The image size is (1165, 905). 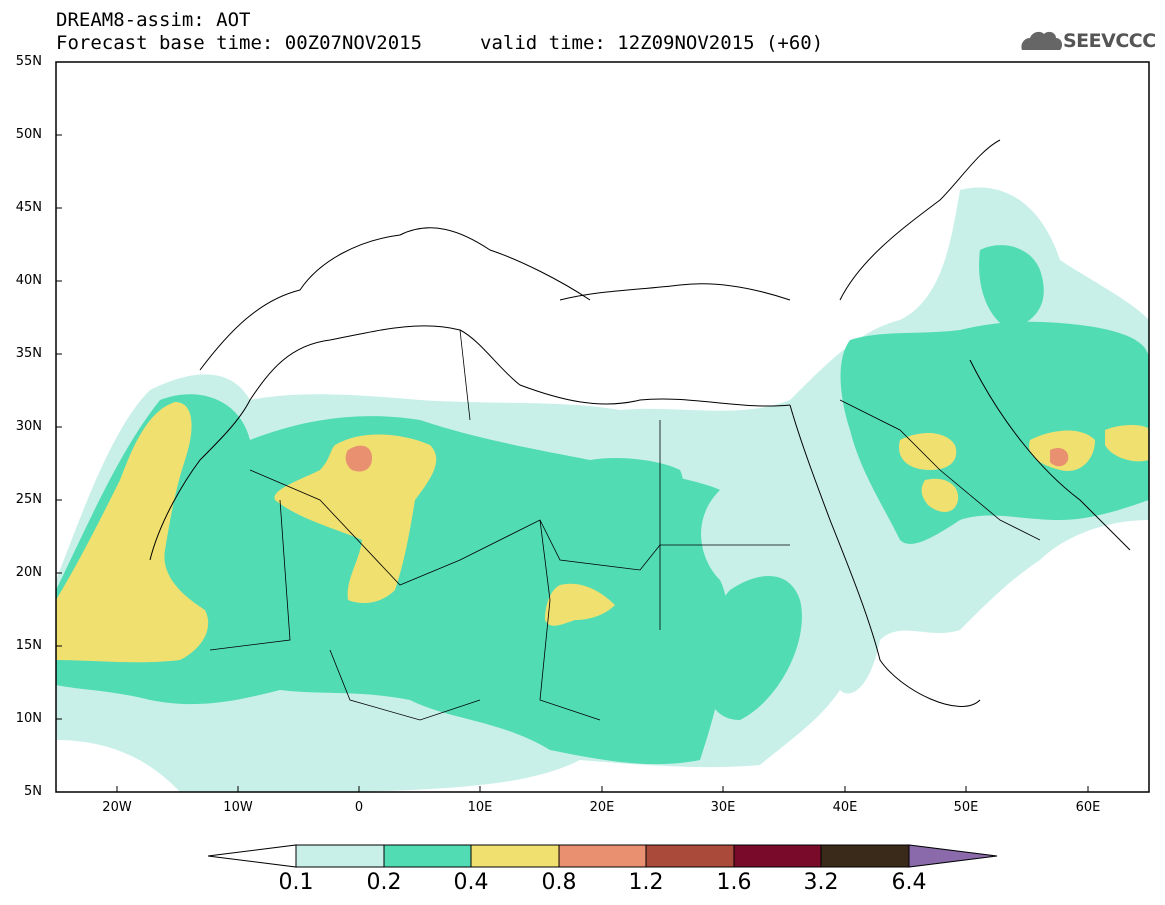 What do you see at coordinates (153, 20) in the screenshot?
I see `map-title: DREAM8-assim: AOT` at bounding box center [153, 20].